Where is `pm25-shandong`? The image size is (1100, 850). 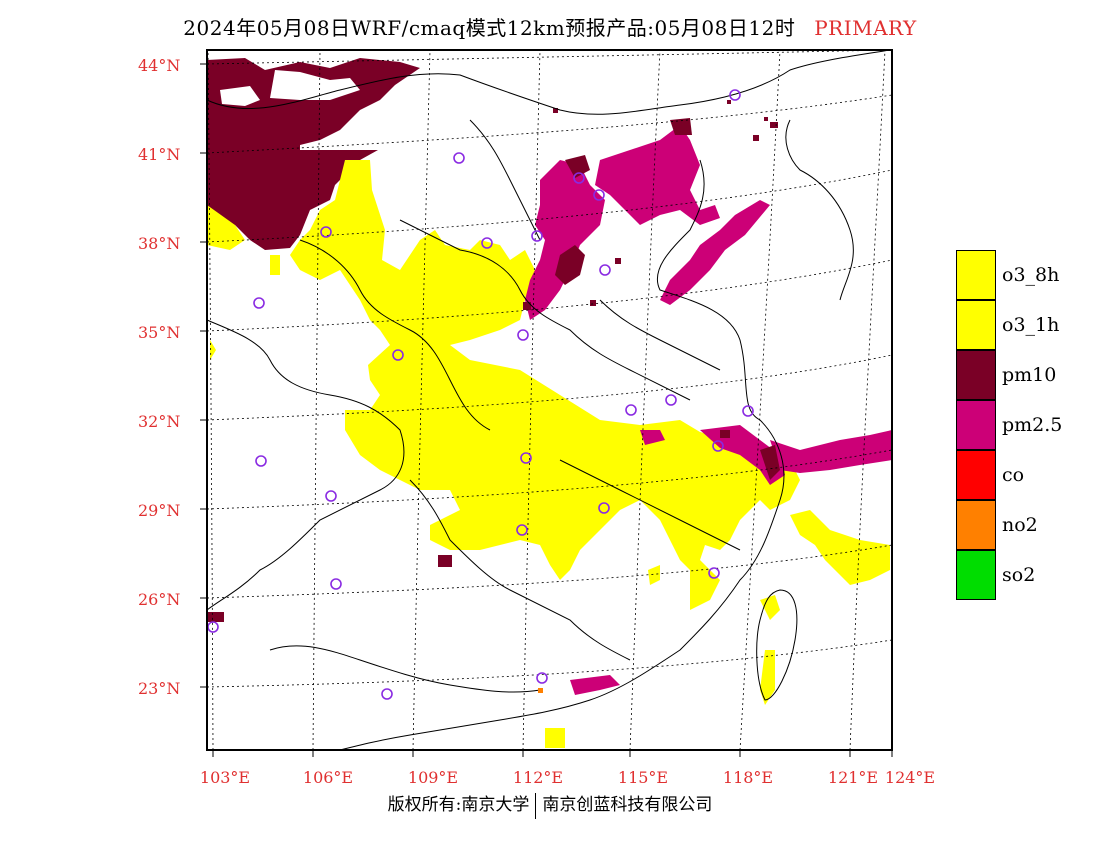 pm25-shandong is located at coordinates (715, 252).